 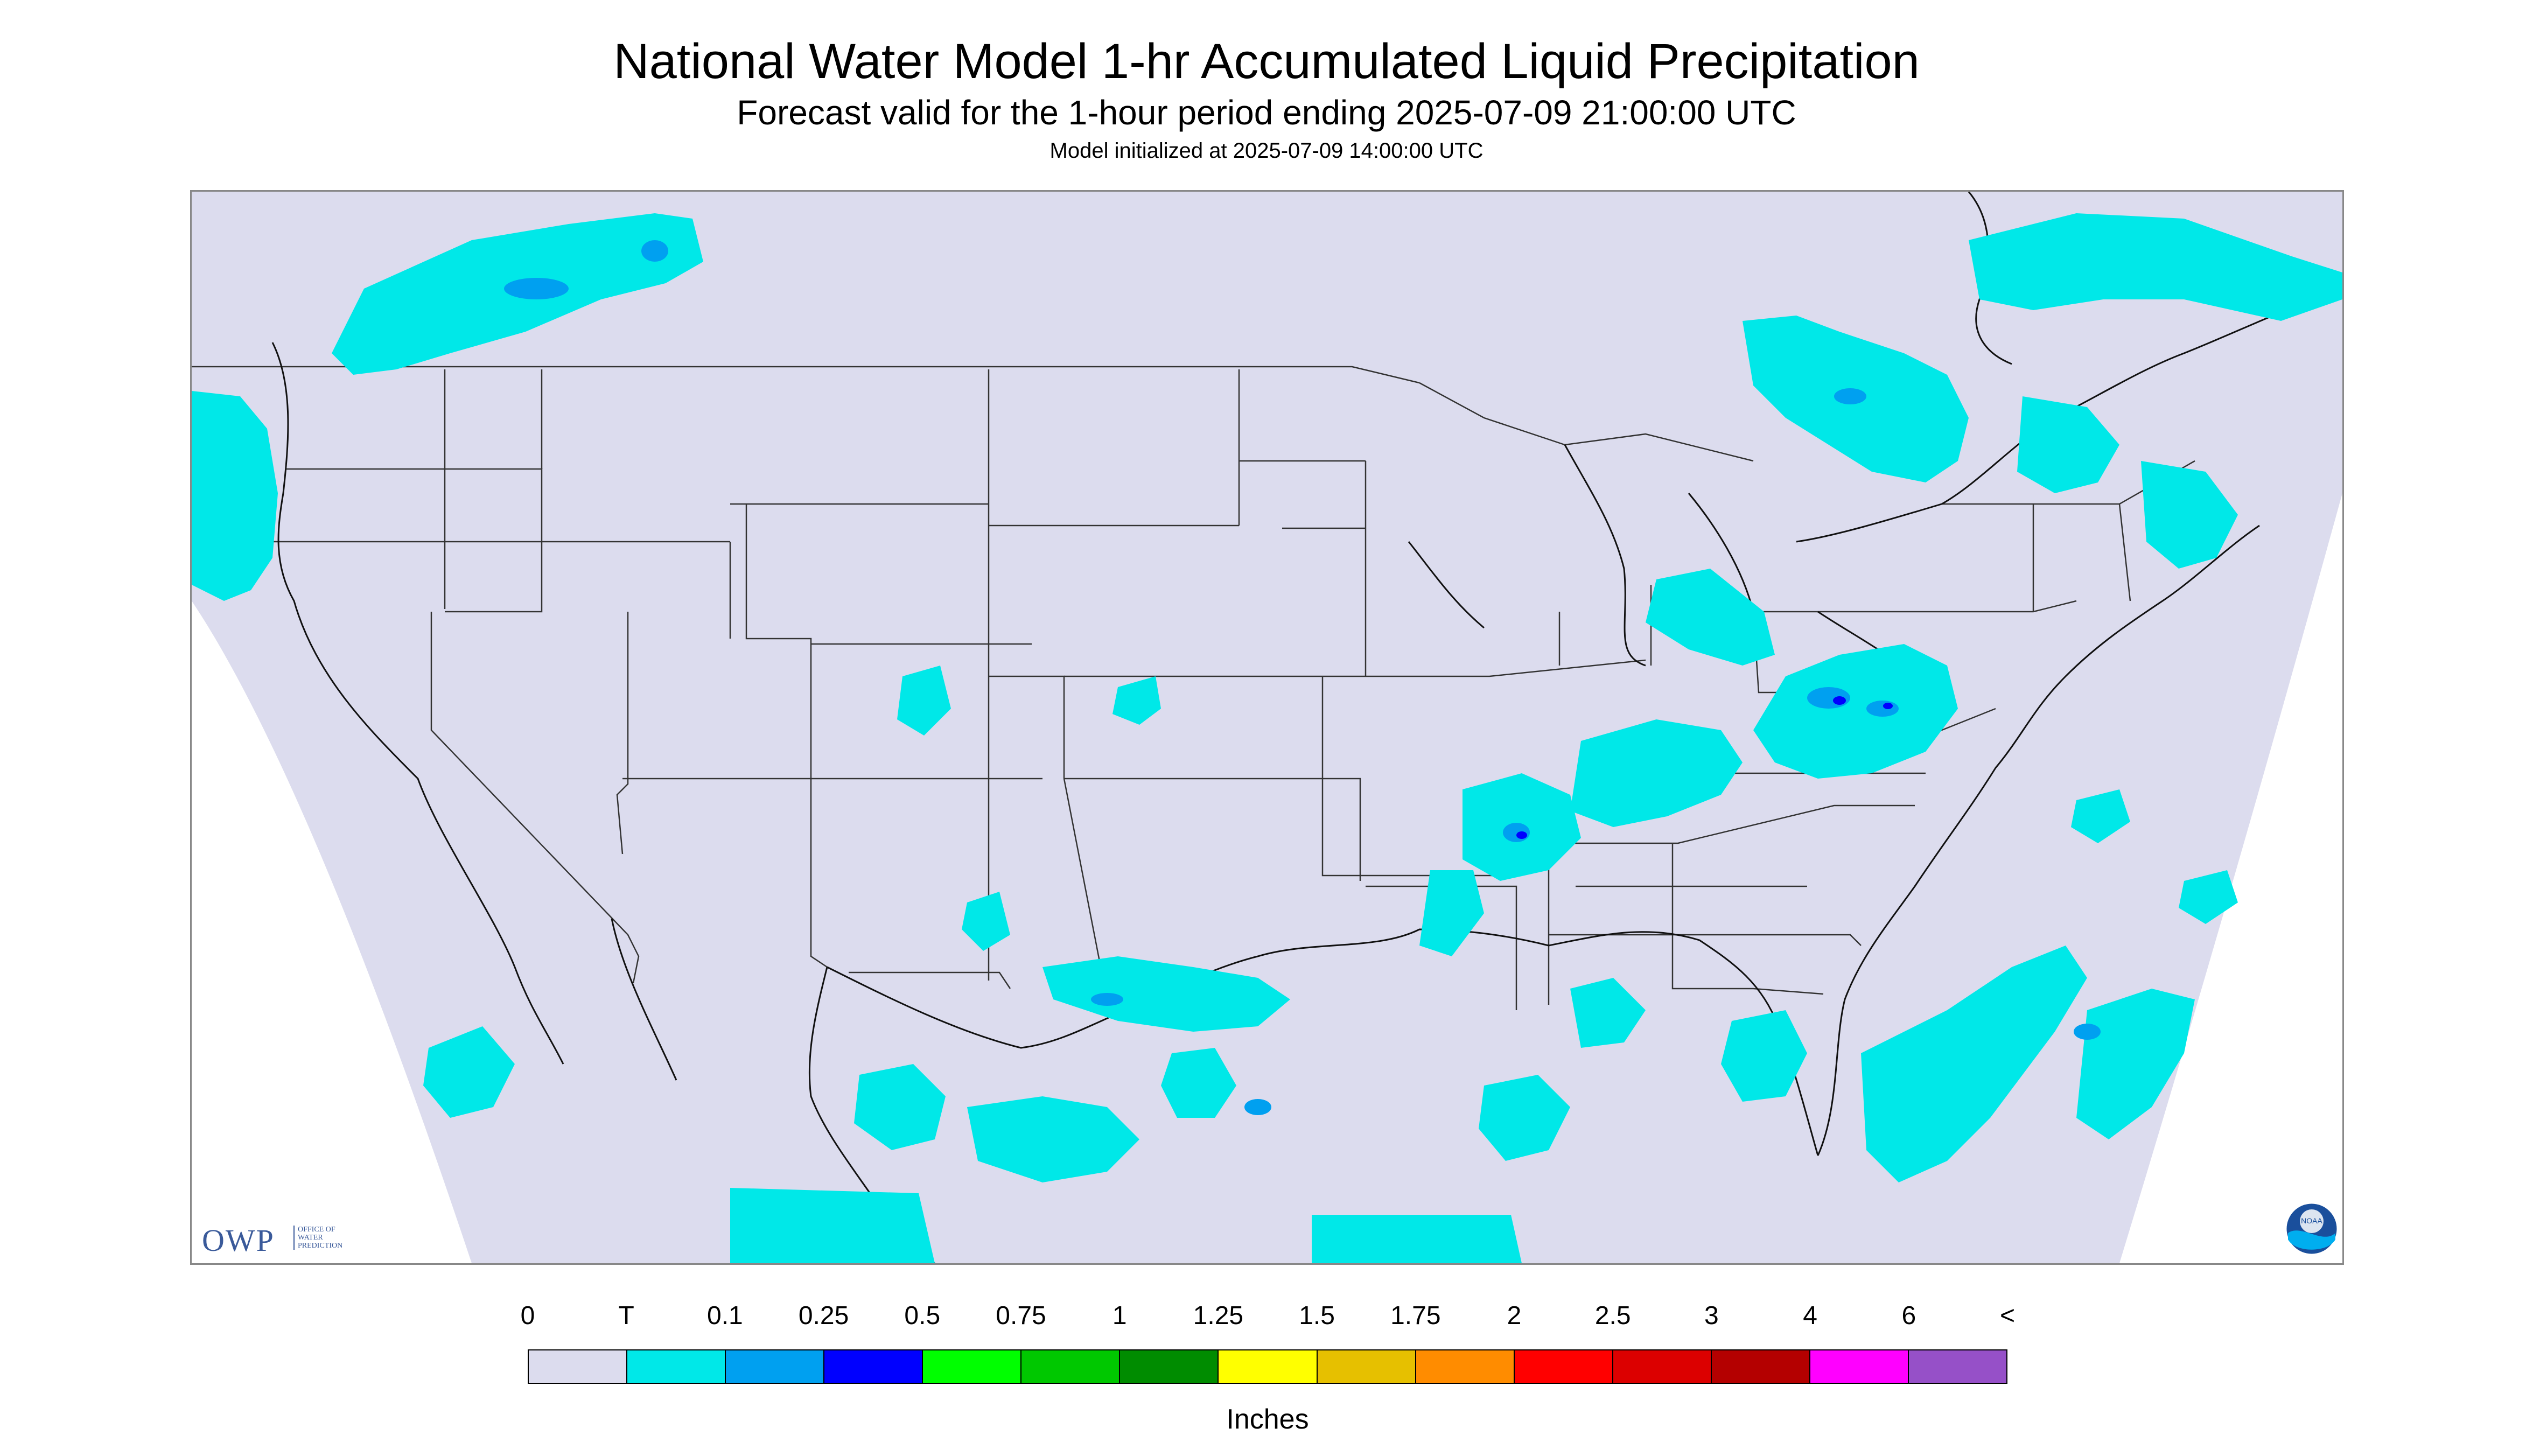 I want to click on legend-tick-label: 2, so click(x=1515, y=1315).